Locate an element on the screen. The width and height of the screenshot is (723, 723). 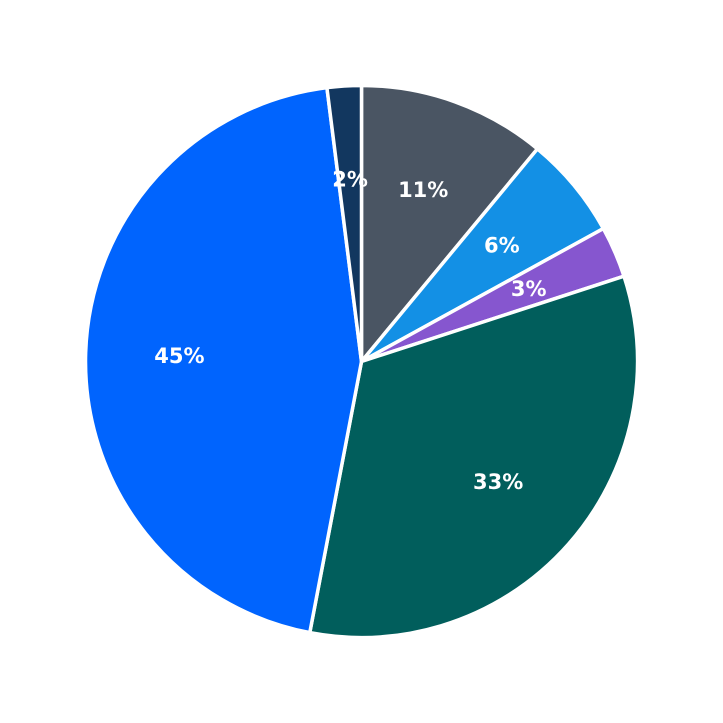
slice-label-4: 45% is located at coordinates (179, 356).